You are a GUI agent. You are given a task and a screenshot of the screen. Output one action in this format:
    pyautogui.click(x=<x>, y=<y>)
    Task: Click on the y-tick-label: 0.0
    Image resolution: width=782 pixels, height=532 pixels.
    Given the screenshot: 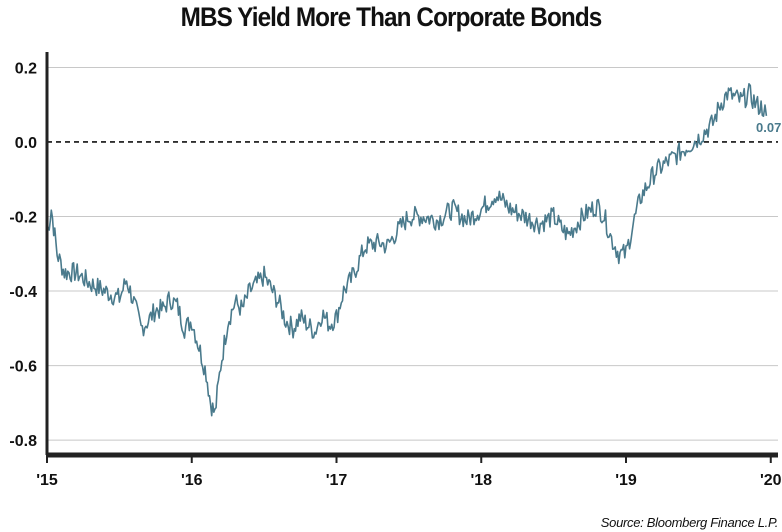 What is the action you would take?
    pyautogui.click(x=26, y=143)
    